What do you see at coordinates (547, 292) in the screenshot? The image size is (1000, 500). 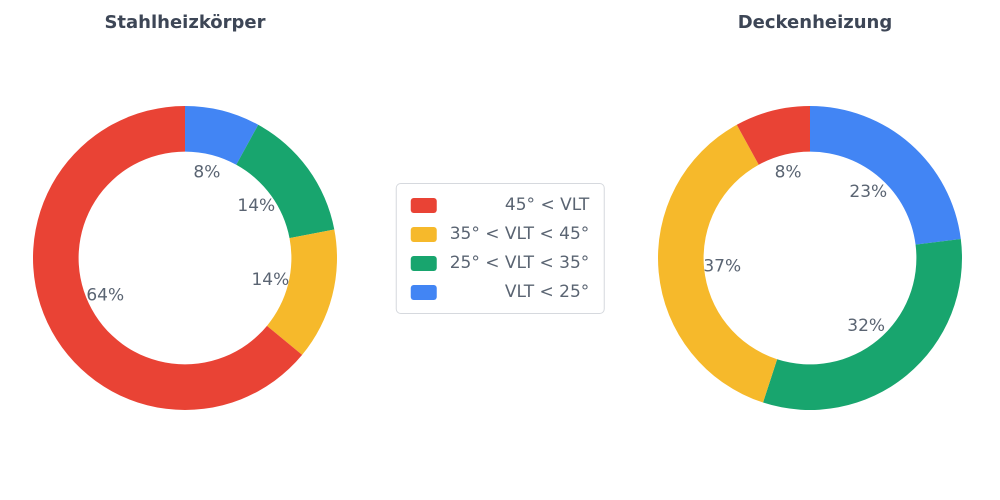 I see `legend-label: VLT < 25°` at bounding box center [547, 292].